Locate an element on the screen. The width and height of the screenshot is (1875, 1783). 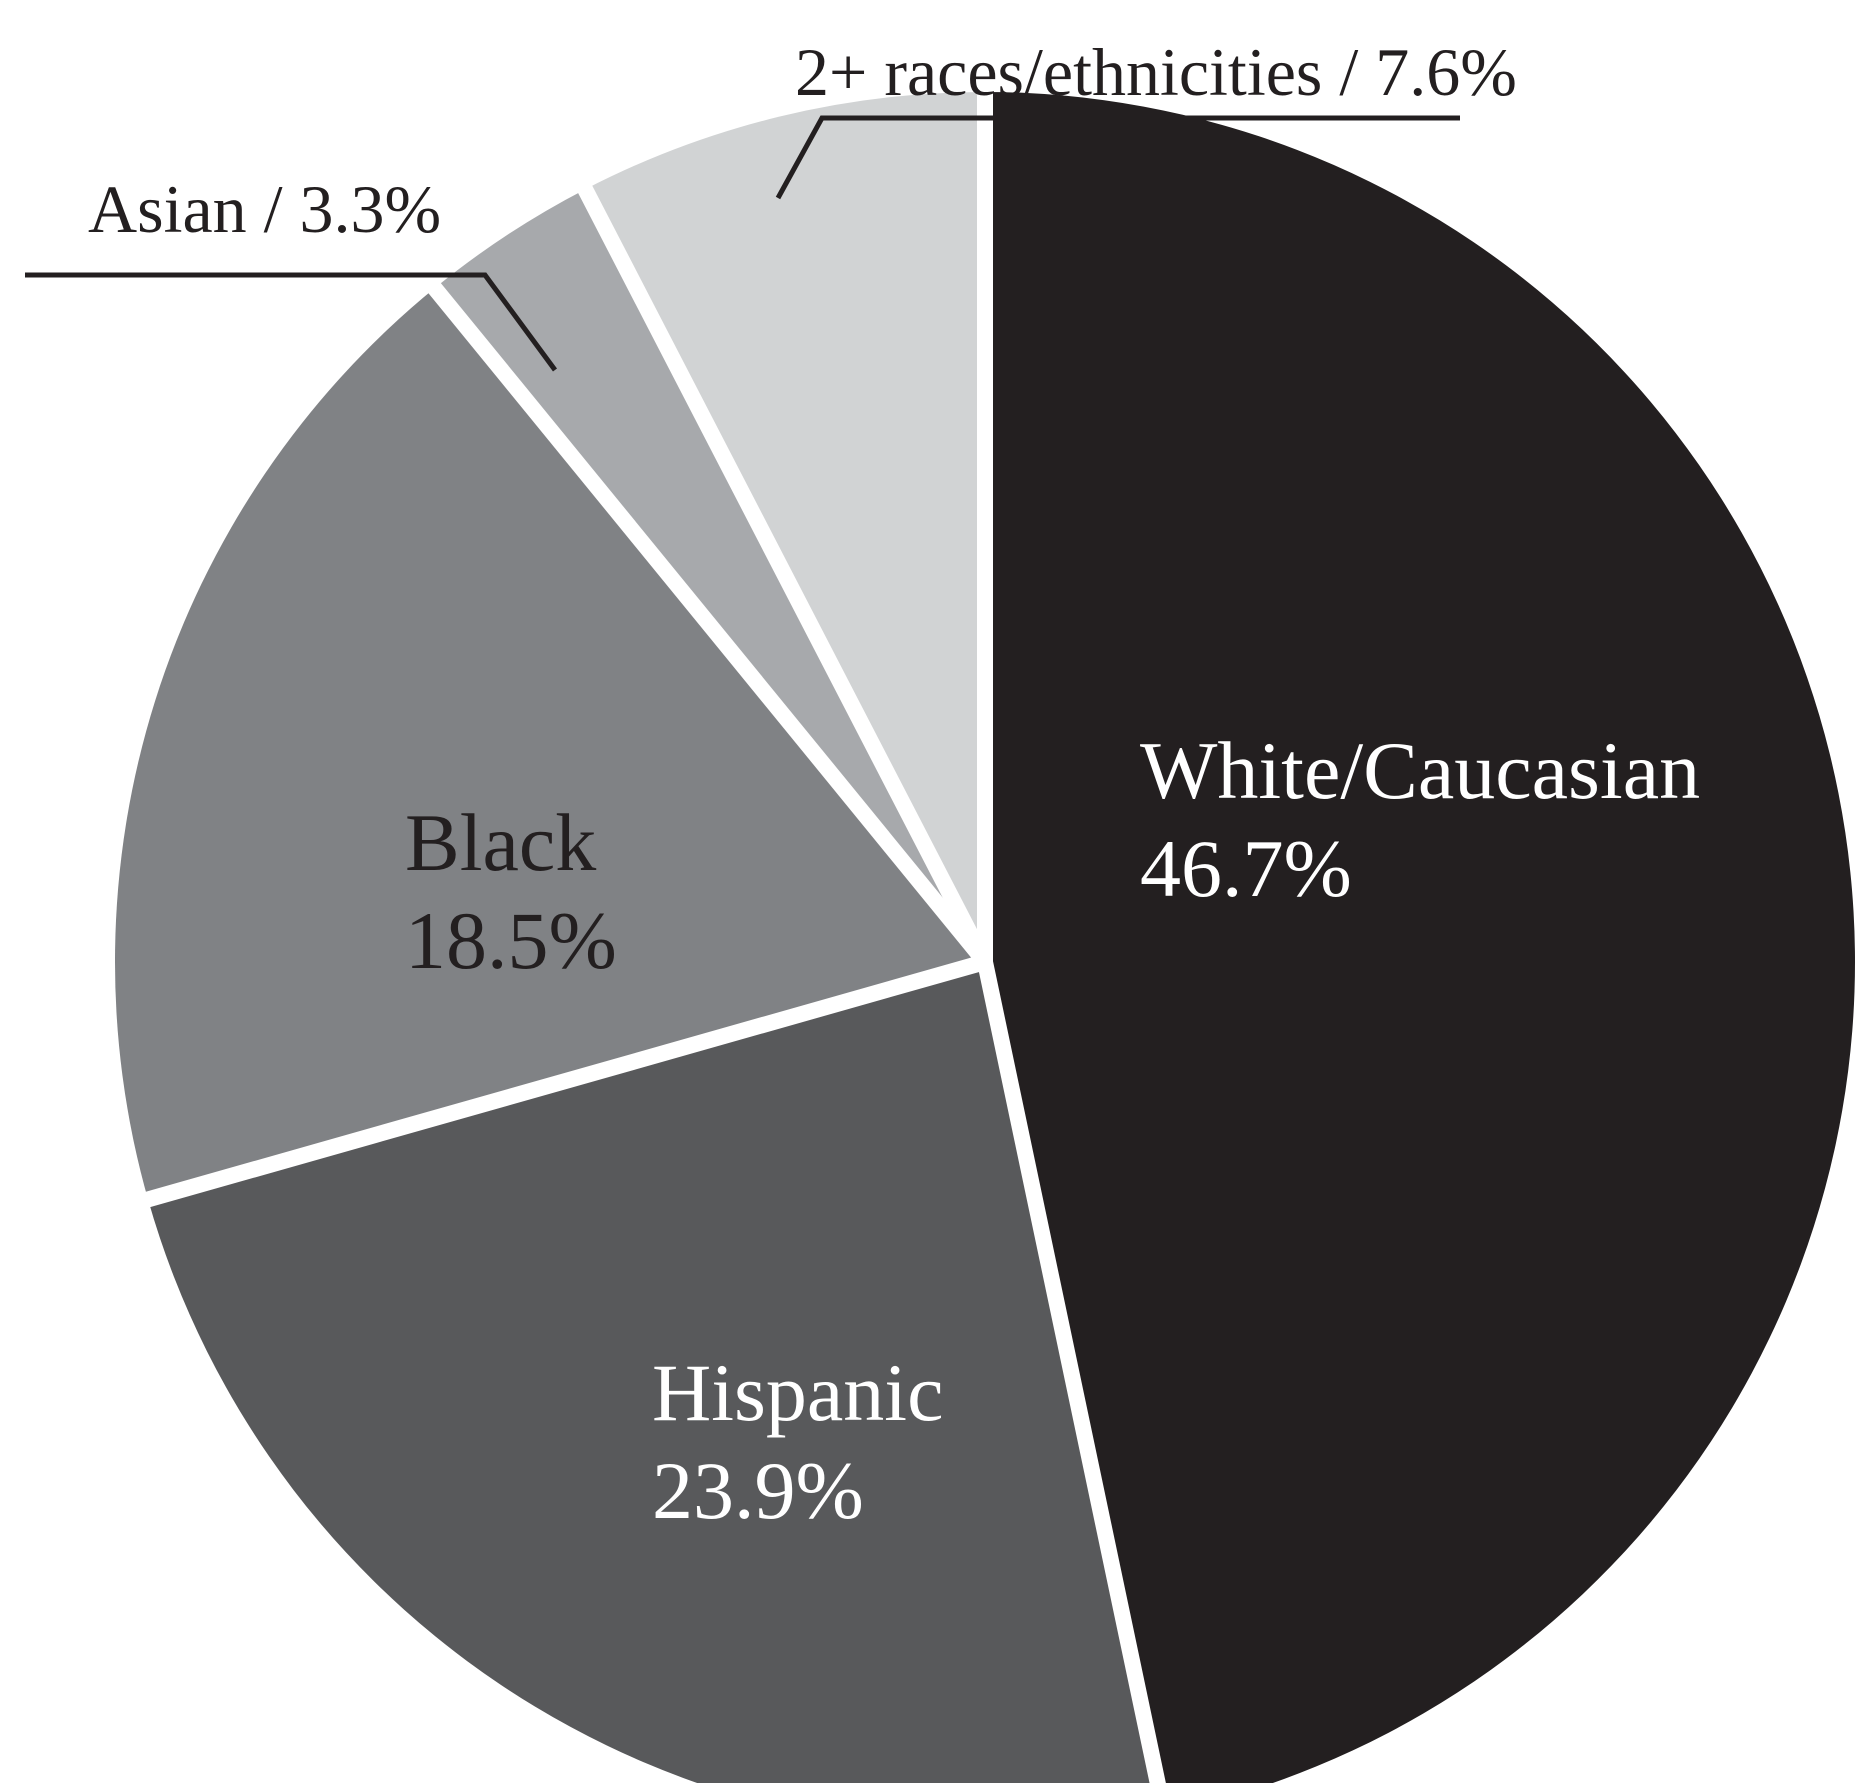
slice-value-black: 18.5% is located at coordinates (511, 940).